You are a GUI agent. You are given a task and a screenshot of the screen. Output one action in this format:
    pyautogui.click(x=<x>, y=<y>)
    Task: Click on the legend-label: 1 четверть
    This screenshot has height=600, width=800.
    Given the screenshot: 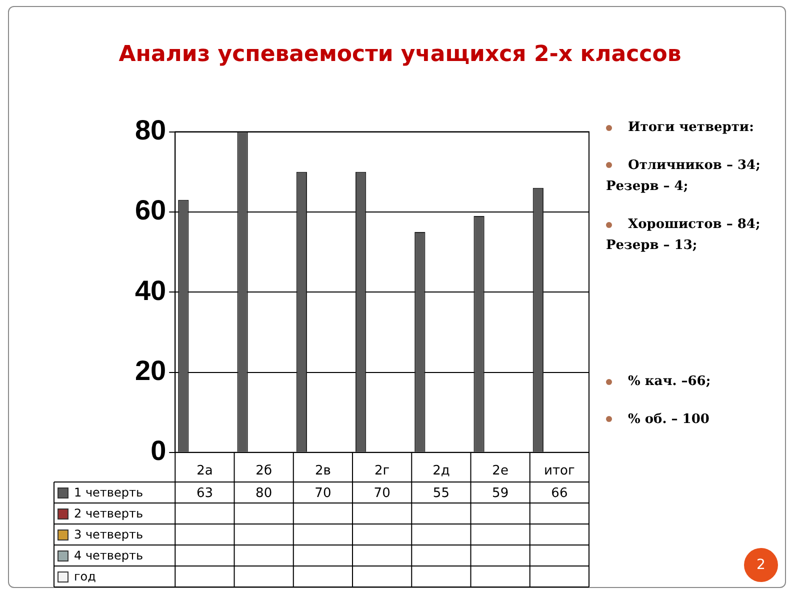 What is the action you would take?
    pyautogui.click(x=109, y=493)
    